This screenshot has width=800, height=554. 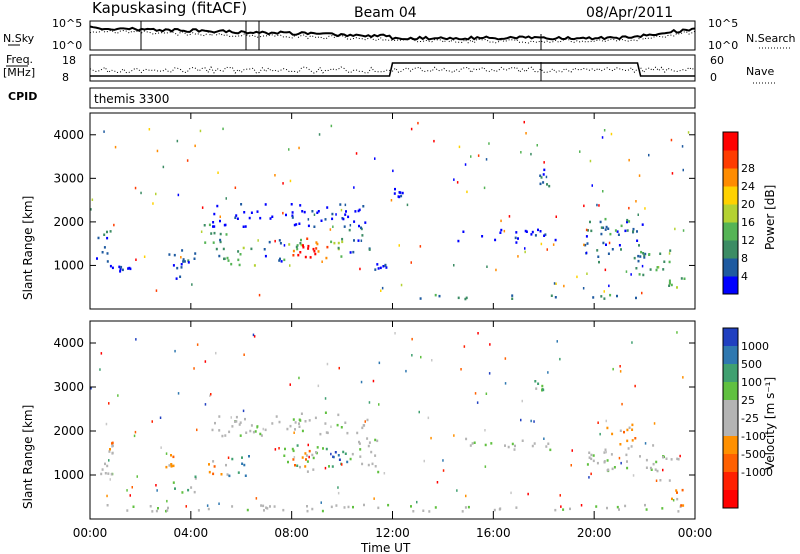 I want to click on cpid-label: CPID, so click(x=22, y=96).